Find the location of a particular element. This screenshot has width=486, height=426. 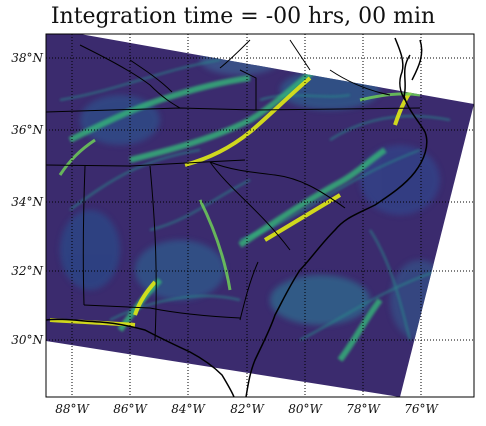

lat-label: 30°N is located at coordinates (27, 340).